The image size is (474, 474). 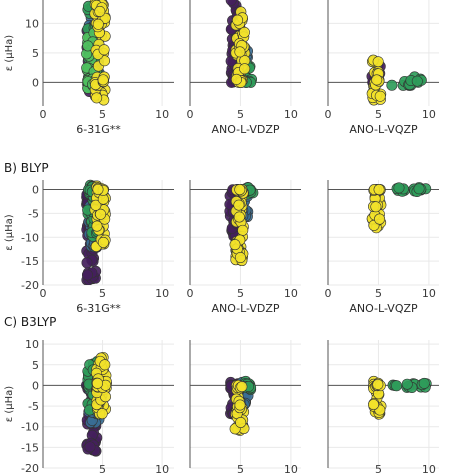 I want to click on y-tick-label: -20, so click(x=30, y=285).